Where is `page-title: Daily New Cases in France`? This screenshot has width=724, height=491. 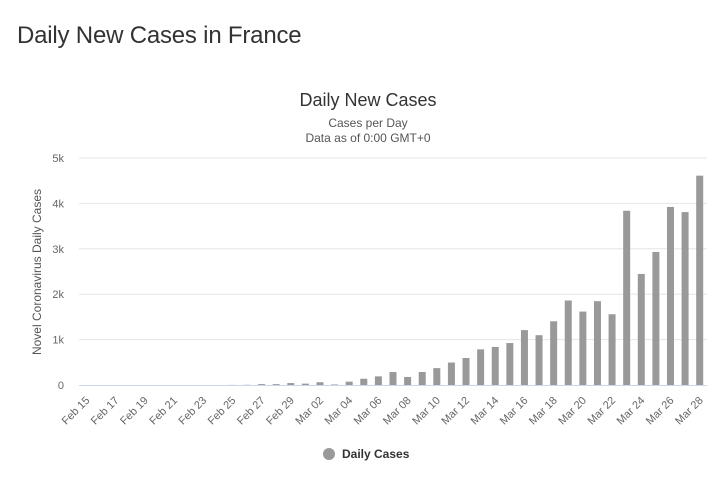
page-title: Daily New Cases in France is located at coordinates (159, 35).